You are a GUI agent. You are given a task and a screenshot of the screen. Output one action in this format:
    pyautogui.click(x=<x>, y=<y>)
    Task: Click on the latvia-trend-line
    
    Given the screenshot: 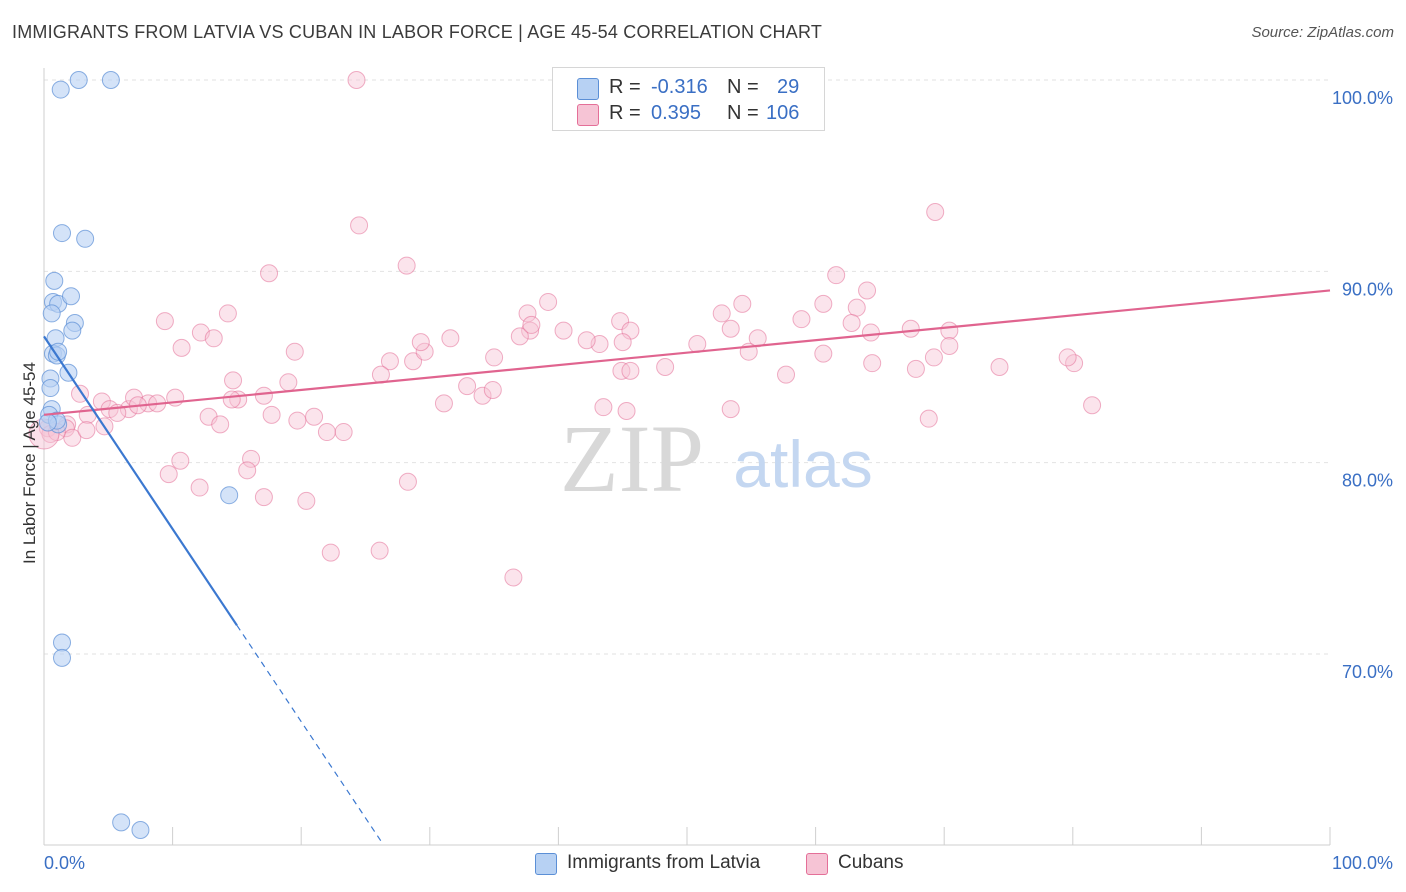 What is the action you would take?
    pyautogui.click(x=140, y=480)
    